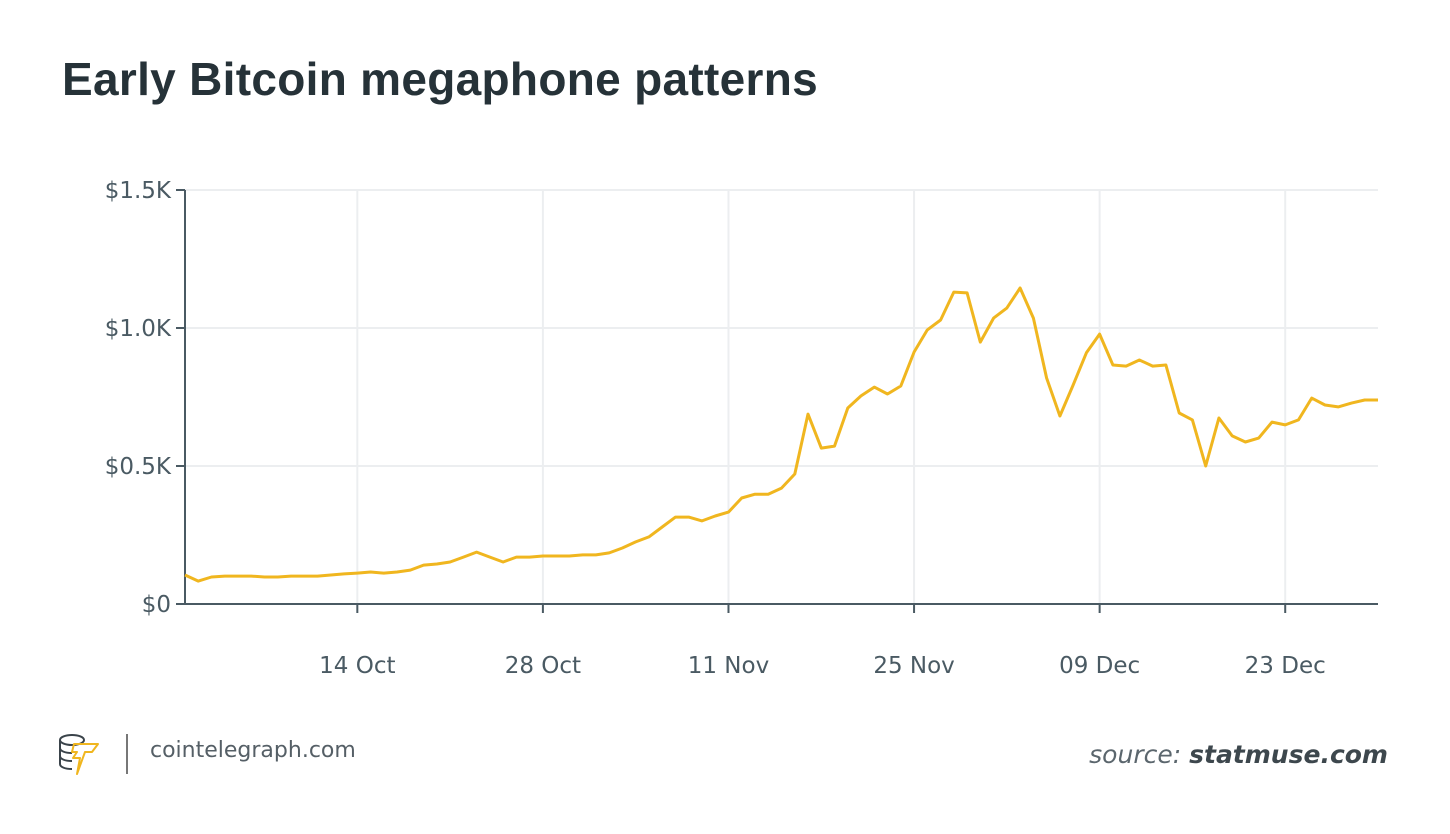  I want to click on x-tick-label: 28 Oct, so click(543, 666).